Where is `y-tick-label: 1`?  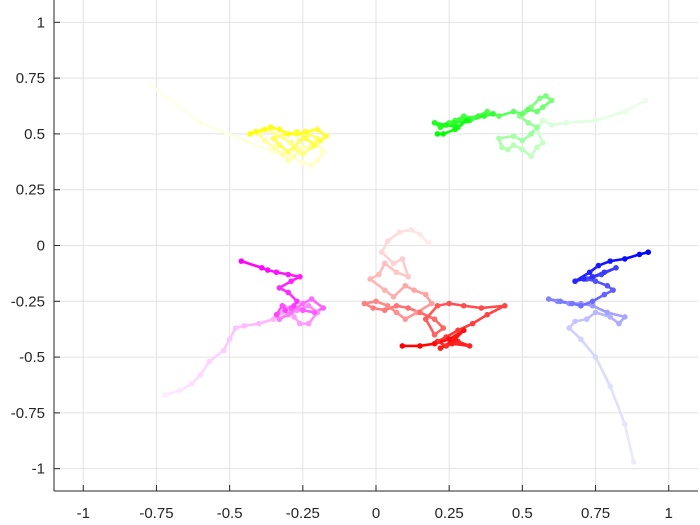 y-tick-label: 1 is located at coordinates (41, 22).